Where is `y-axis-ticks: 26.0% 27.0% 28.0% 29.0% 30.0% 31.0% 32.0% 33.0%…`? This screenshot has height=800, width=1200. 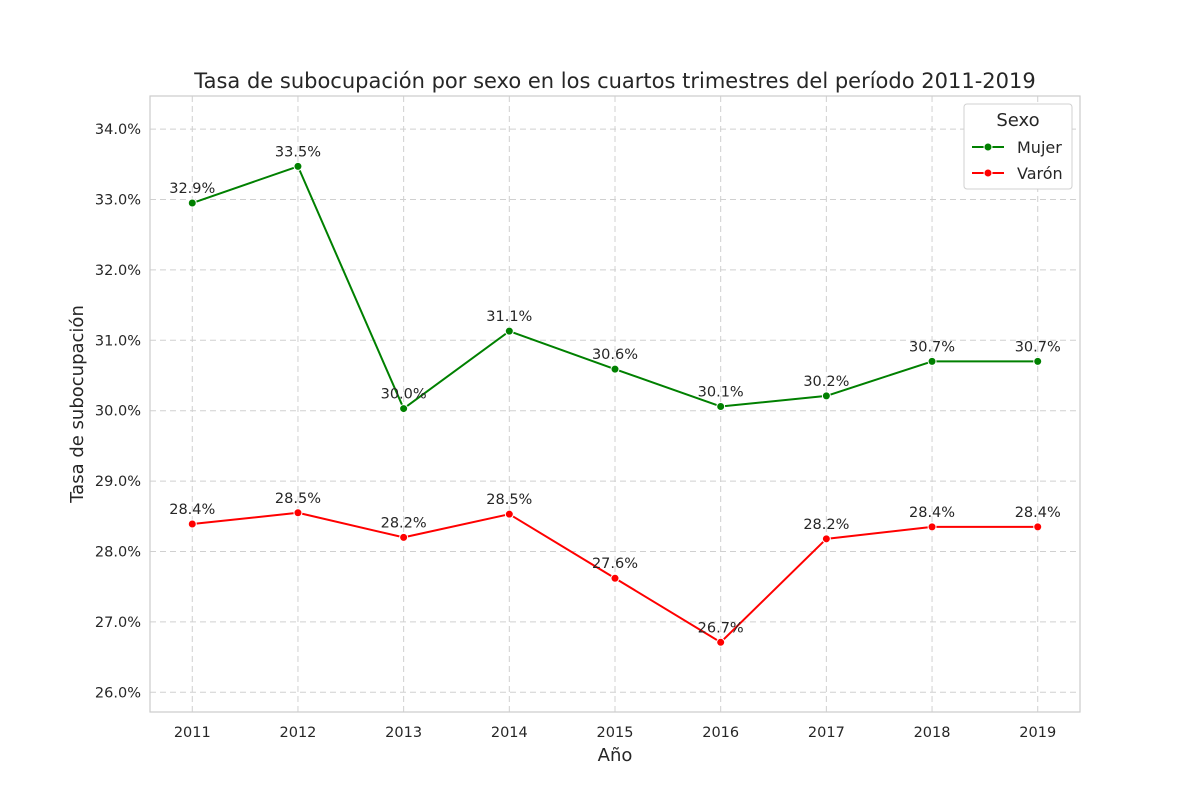
y-axis-ticks: 26.0% 27.0% 28.0% 29.0% 30.0% 31.0% 32.0% 33.0%… is located at coordinates (118, 411).